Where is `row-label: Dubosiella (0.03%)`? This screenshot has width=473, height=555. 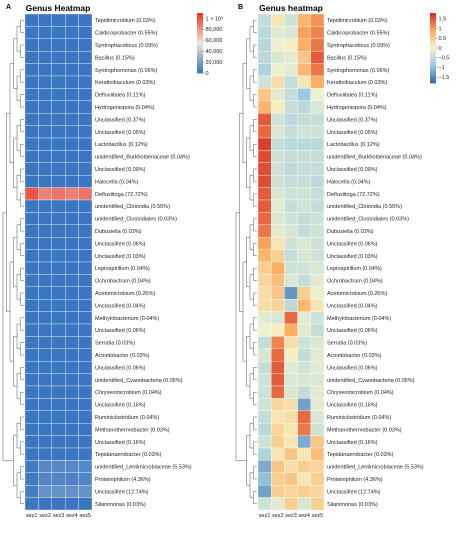 row-label: Dubosiella (0.03%) is located at coordinates (118, 232).